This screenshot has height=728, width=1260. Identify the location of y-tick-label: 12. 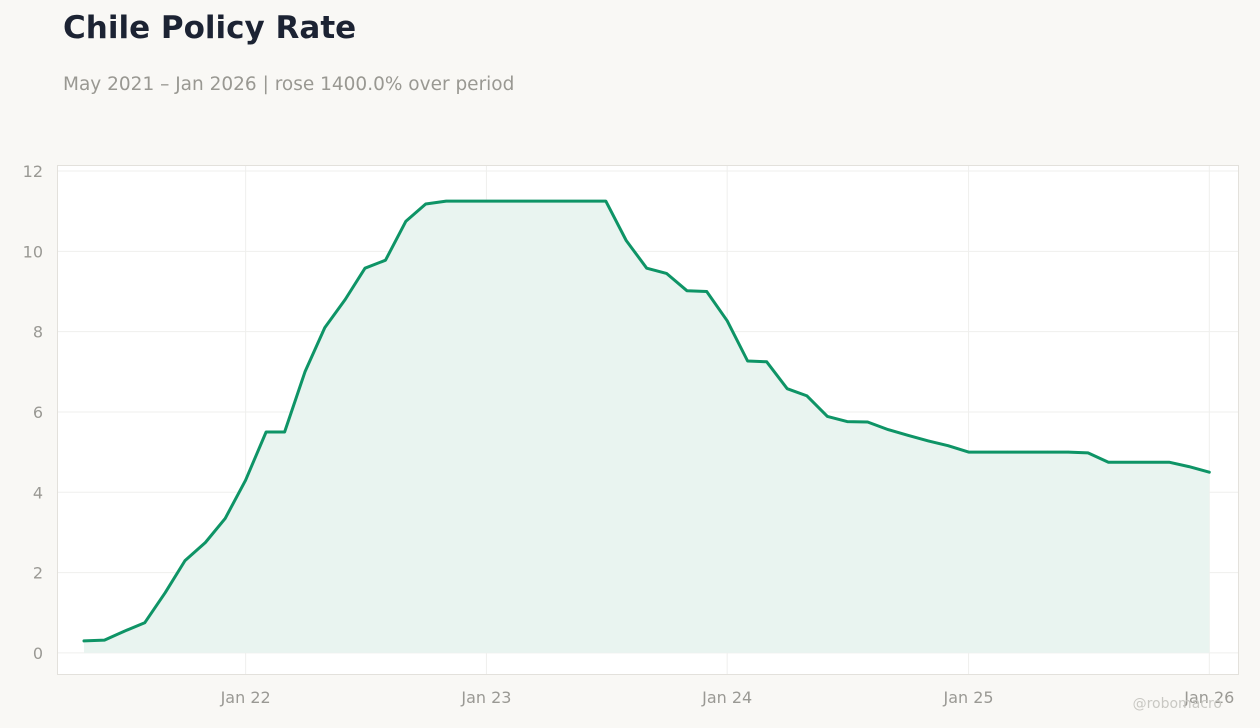
(33, 171).